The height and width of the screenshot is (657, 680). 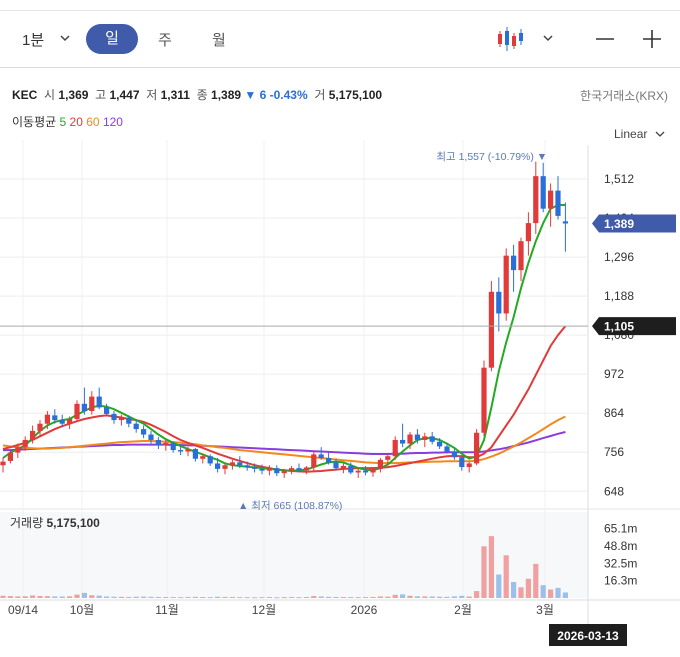 I want to click on x-tick-label: 11월, so click(x=167, y=610).